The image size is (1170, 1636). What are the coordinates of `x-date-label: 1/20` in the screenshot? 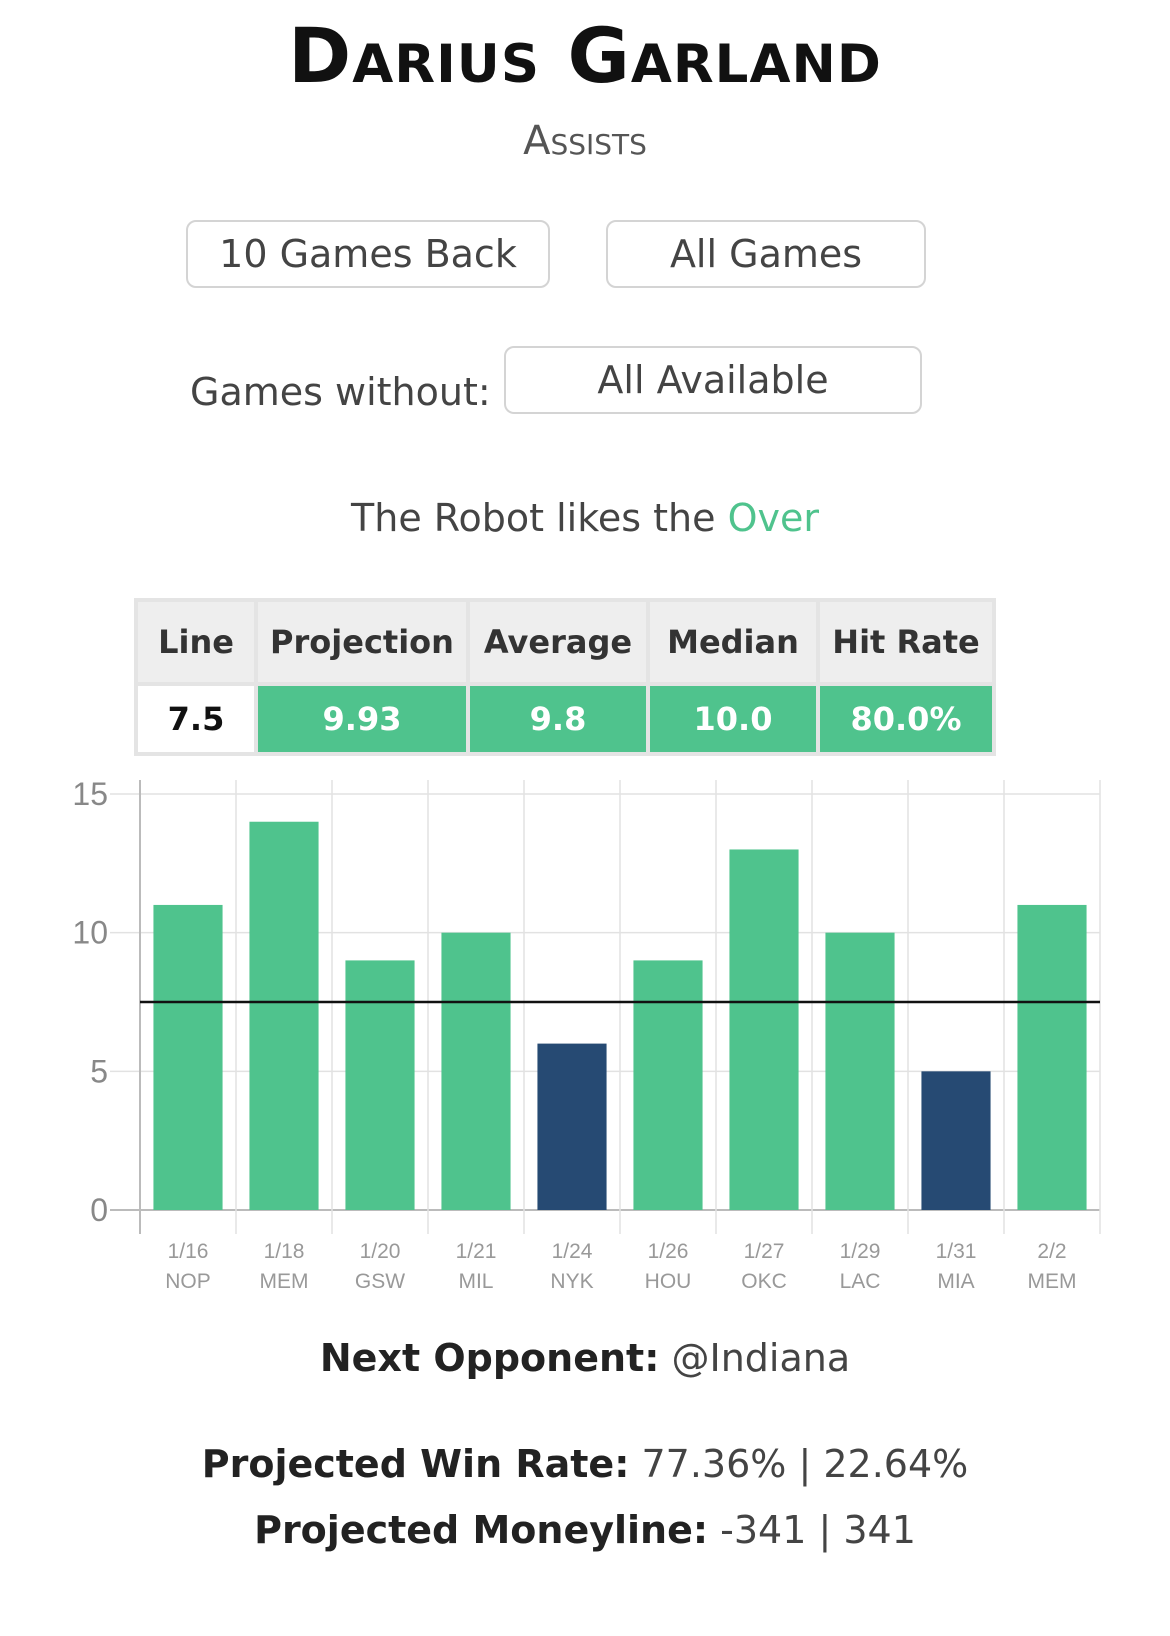 It's located at (380, 1251).